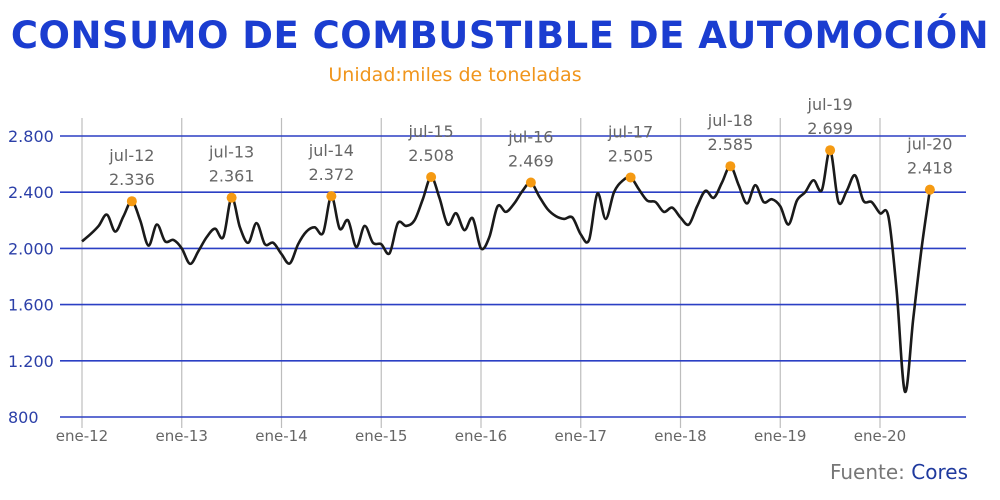 Image resolution: width=1000 pixels, height=500 pixels. I want to click on x-tick-label: ene-16, so click(481, 436).